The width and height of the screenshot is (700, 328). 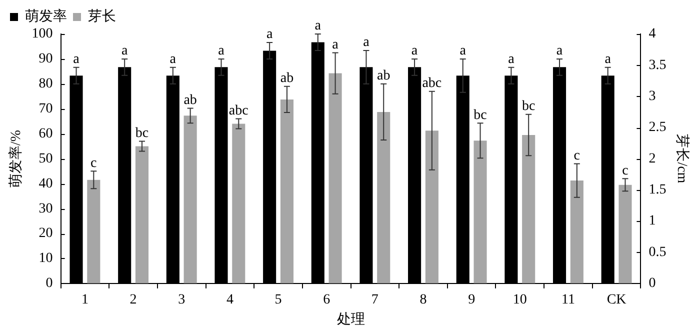 I want to click on x-tick-label: CK, so click(x=616, y=300).